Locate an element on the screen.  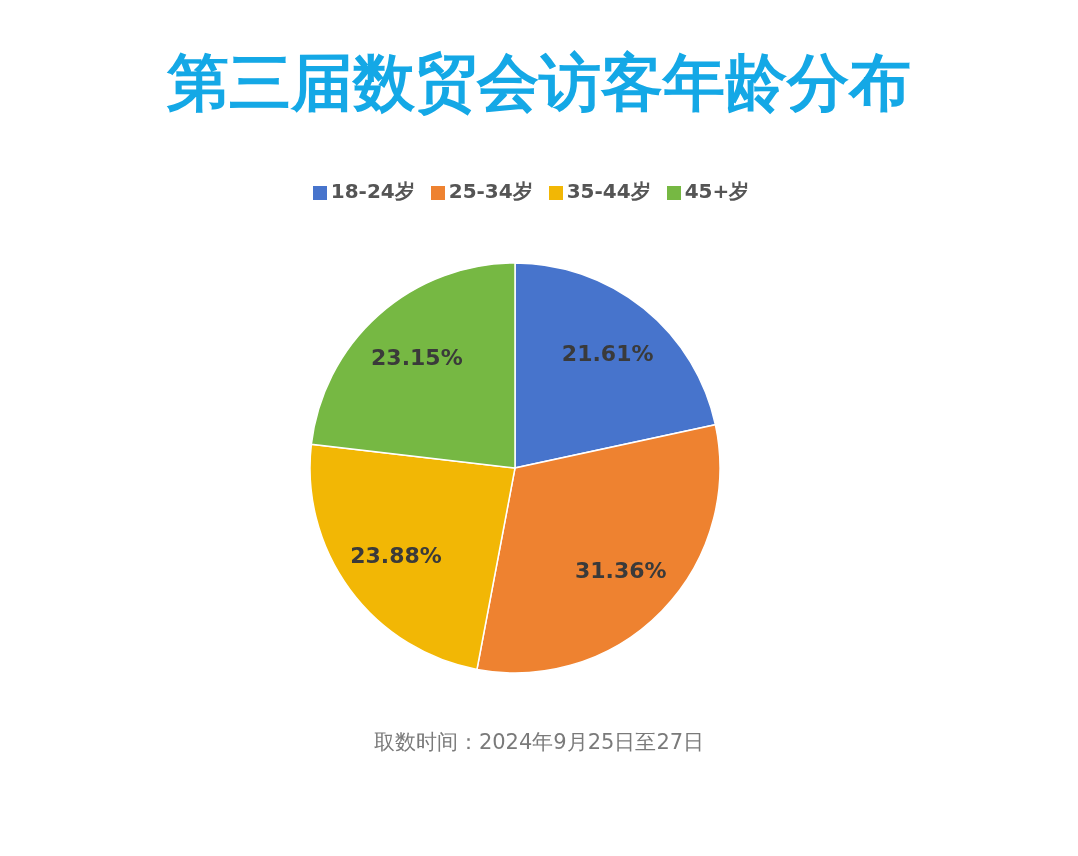
data-label: 21.61% is located at coordinates (607, 353).